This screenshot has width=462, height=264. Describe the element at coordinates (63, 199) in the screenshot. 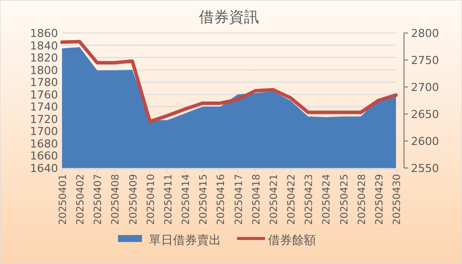

I see `x-tick-label: 20250401` at that location.